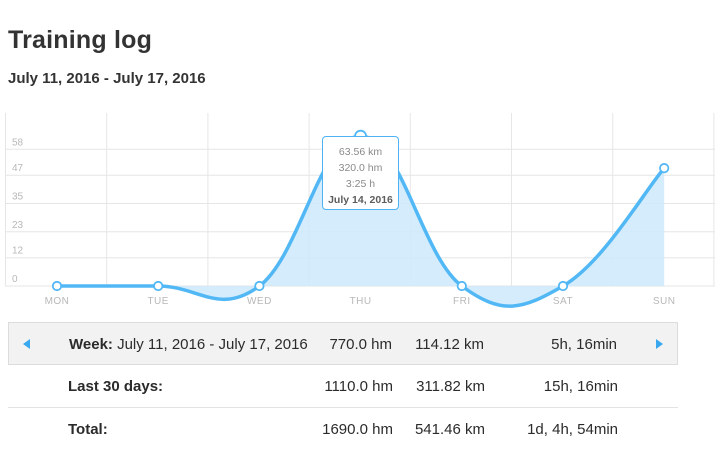  I want to click on week-time: 5h, 16min, so click(584, 344).